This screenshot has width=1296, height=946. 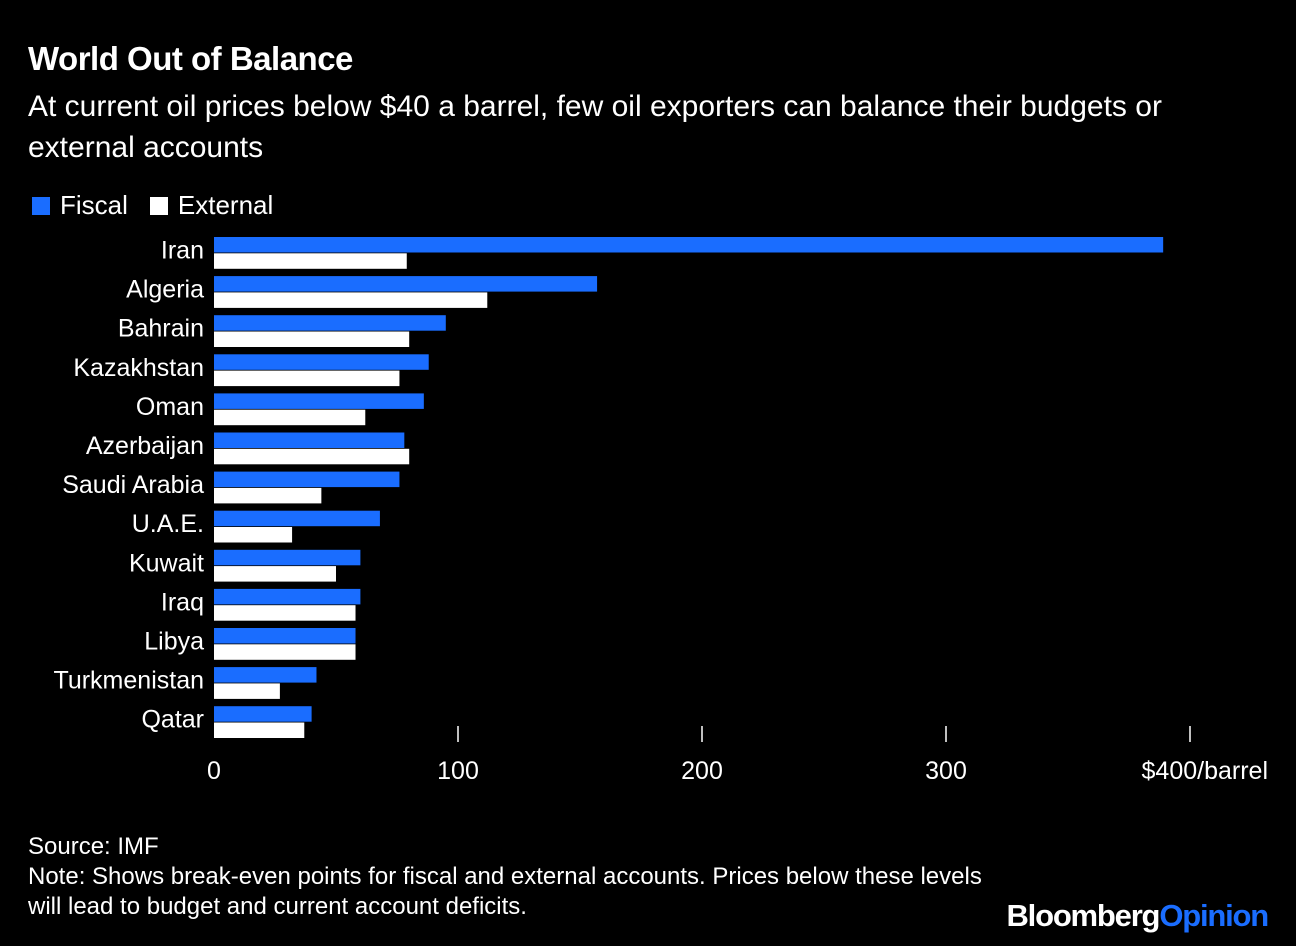 I want to click on bar-fiscal-bahrain, so click(x=330, y=323).